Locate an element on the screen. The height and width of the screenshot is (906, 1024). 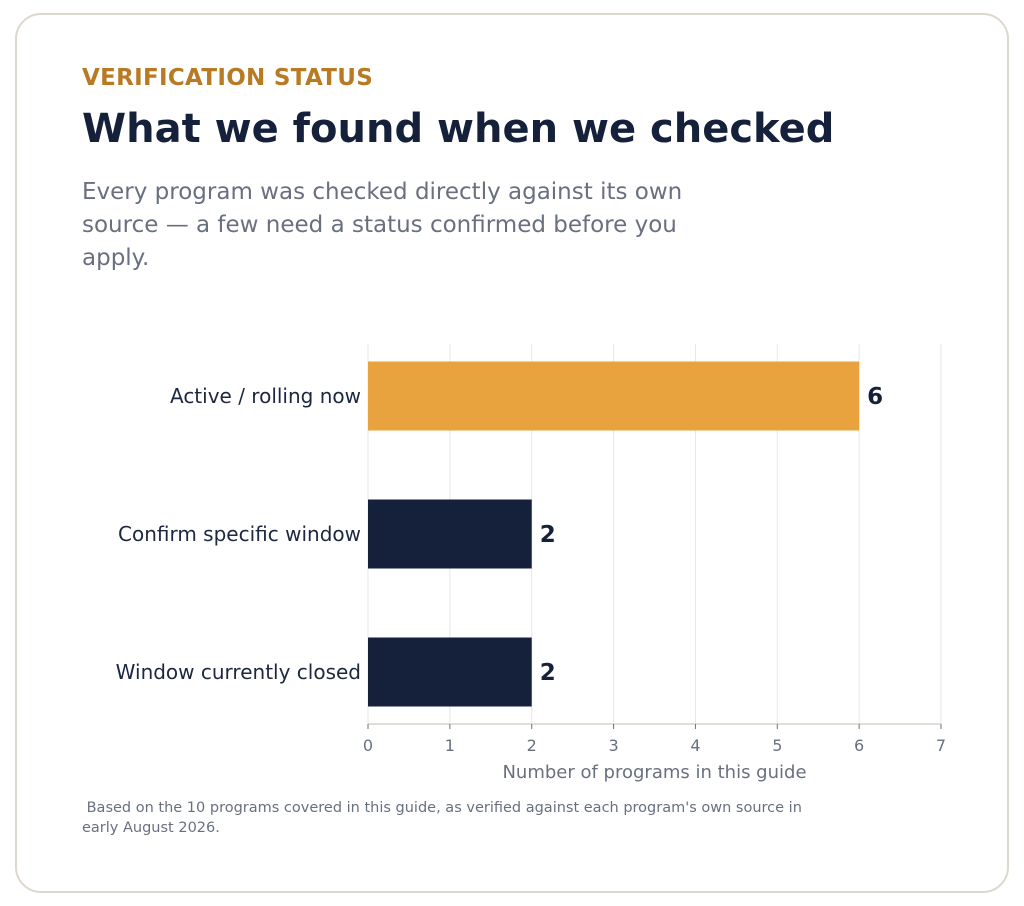
category-label: Active / rolling now is located at coordinates (265, 396).